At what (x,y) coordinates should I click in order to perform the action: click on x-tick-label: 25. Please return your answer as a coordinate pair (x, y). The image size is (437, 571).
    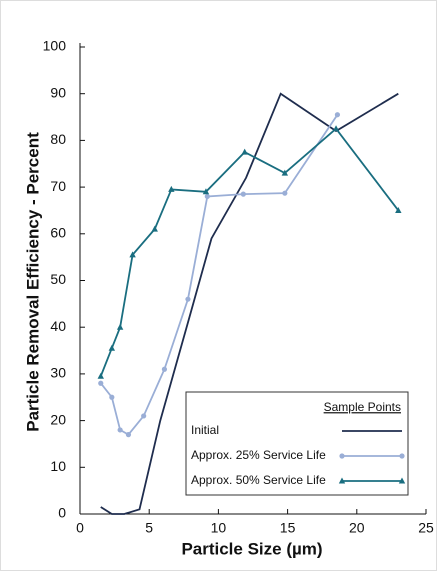
    Looking at the image, I should click on (426, 528).